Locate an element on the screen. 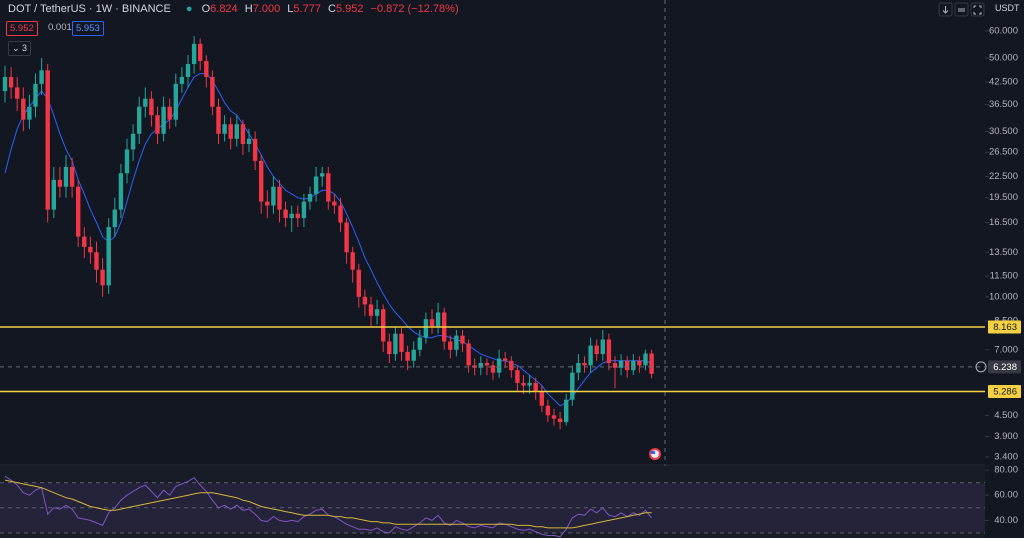  ohlc-key: L is located at coordinates (290, 9).